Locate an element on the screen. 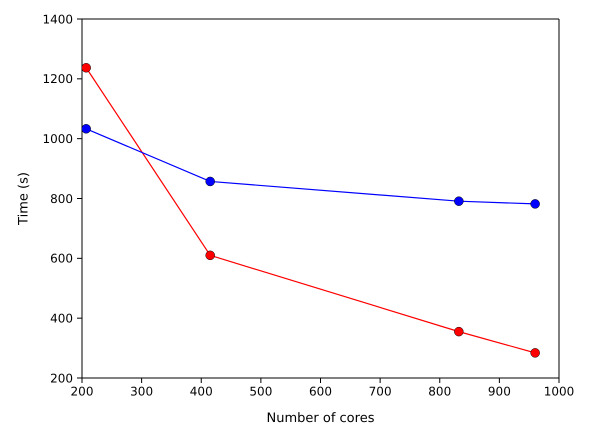 Image resolution: width=589 pixels, height=441 pixels. y-tick-label: 1000 is located at coordinates (57, 139).